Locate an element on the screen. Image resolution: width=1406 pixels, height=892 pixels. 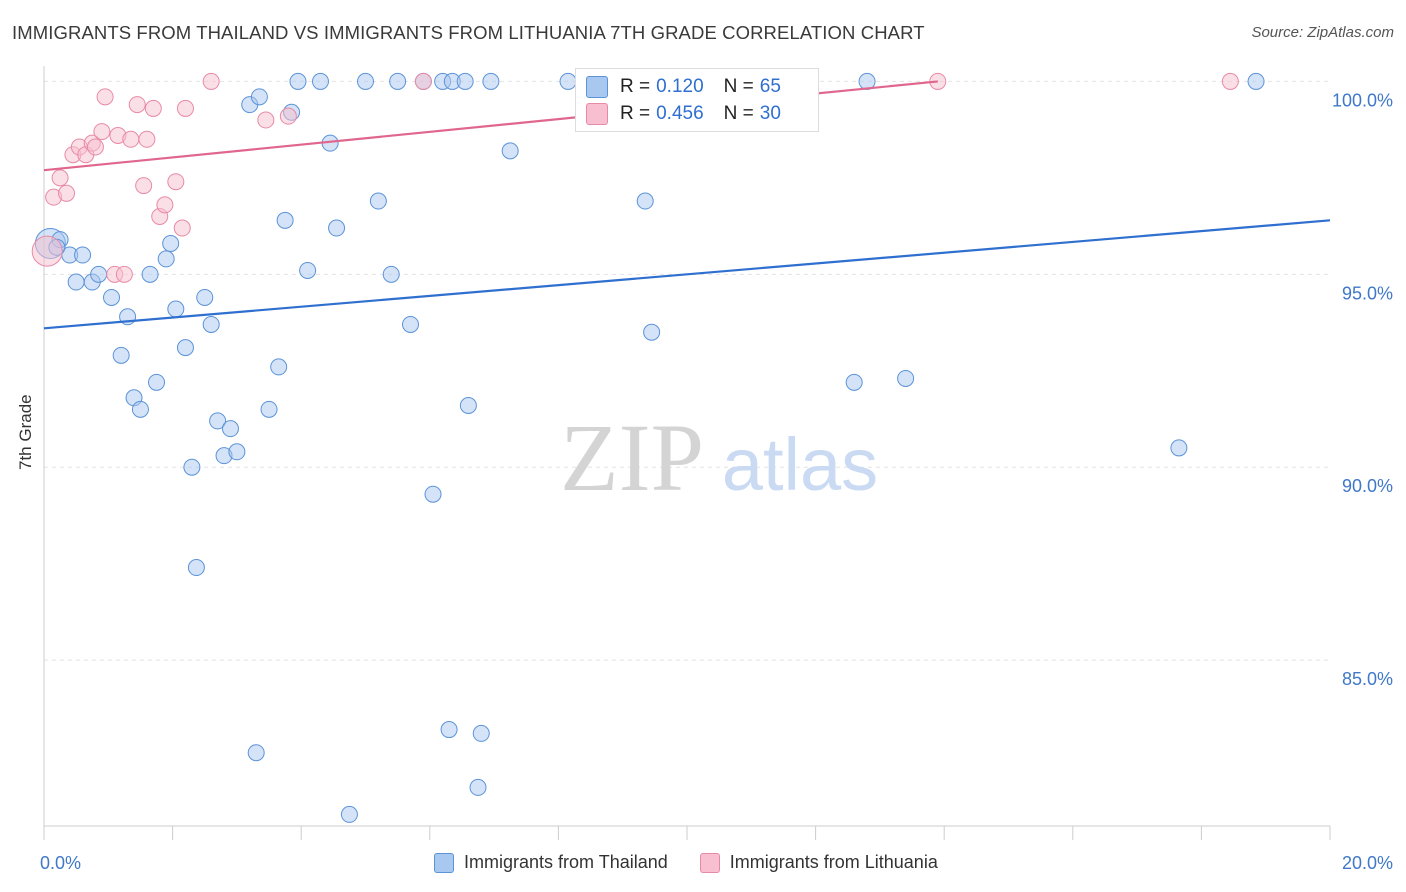
r-value: 0.456 is located at coordinates (680, 113).